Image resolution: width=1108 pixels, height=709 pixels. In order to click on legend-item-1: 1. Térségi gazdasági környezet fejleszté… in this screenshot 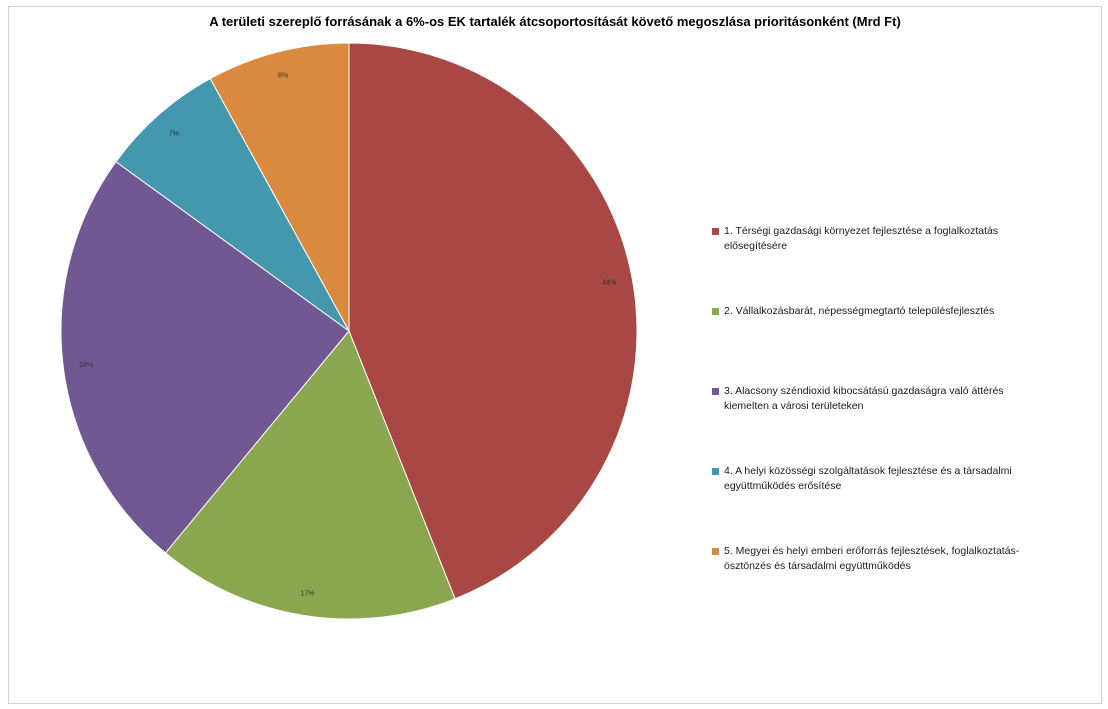, I will do `click(877, 239)`.